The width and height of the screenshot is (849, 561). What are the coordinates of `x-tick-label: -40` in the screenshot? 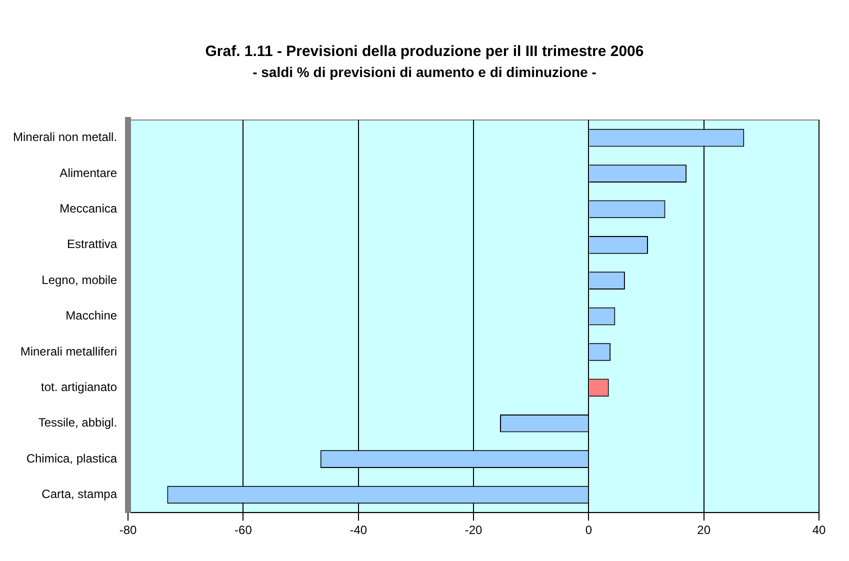 It's located at (359, 530).